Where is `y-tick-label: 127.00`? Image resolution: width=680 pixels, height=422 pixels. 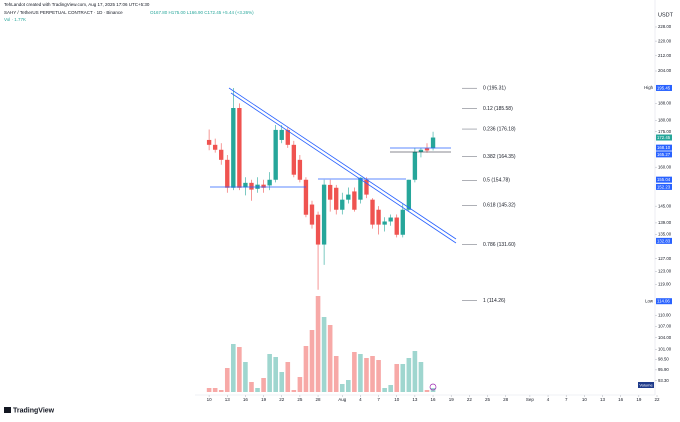
y-tick-label: 127.00 is located at coordinates (665, 258).